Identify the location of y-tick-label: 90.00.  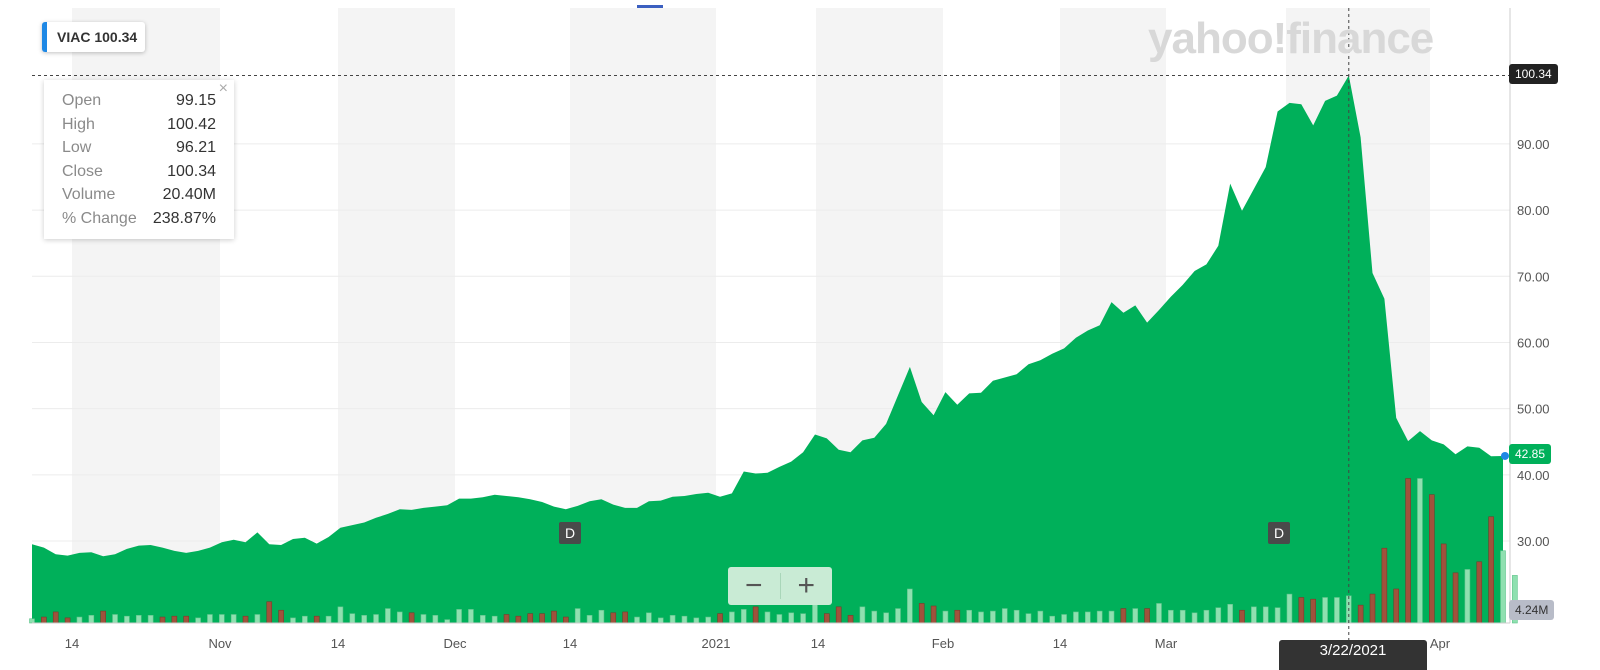
(1533, 144).